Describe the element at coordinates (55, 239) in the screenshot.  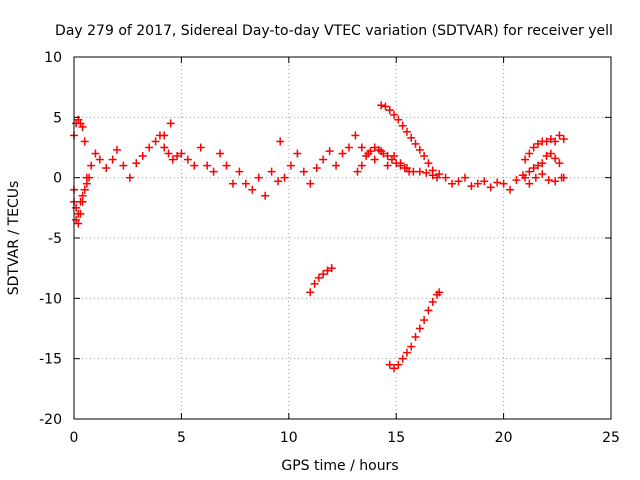
I see `y-tick-label: -5` at that location.